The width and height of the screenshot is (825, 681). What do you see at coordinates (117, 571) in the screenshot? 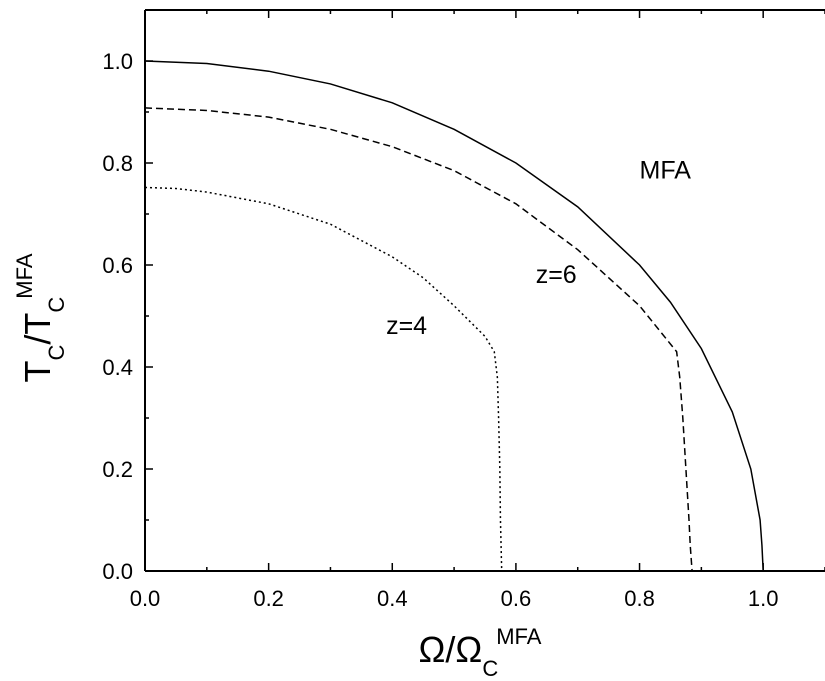
I see `y-tick-label: 0.0` at bounding box center [117, 571].